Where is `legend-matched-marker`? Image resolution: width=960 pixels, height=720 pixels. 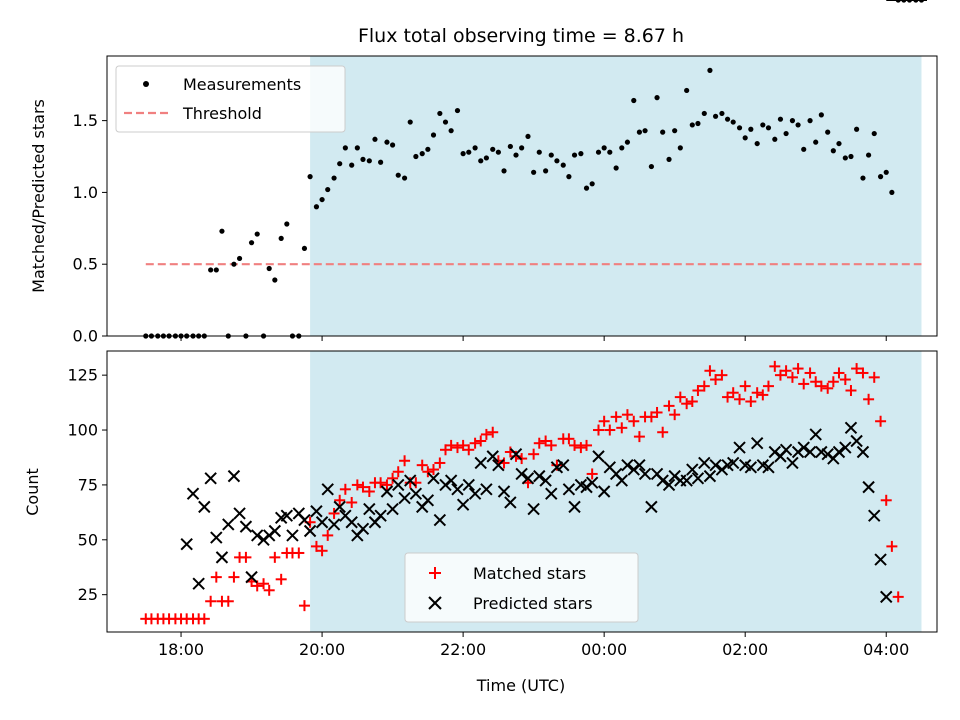
legend-matched-marker is located at coordinates (435, 573).